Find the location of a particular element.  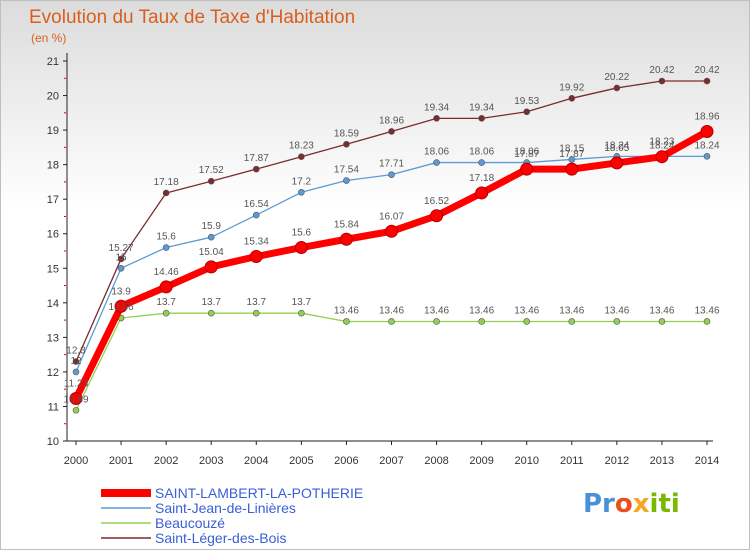

series-0-data-label: 17.87 is located at coordinates (571, 154).